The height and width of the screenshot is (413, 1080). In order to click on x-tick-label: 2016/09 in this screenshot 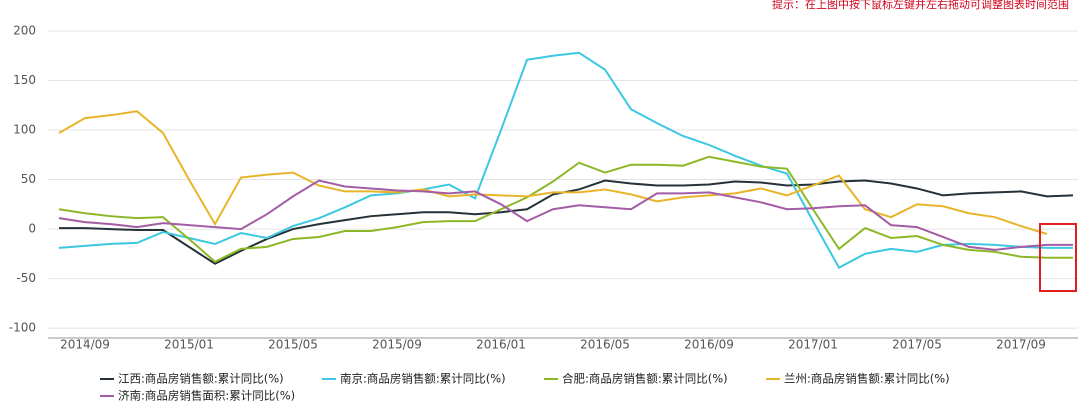, I will do `click(709, 345)`.